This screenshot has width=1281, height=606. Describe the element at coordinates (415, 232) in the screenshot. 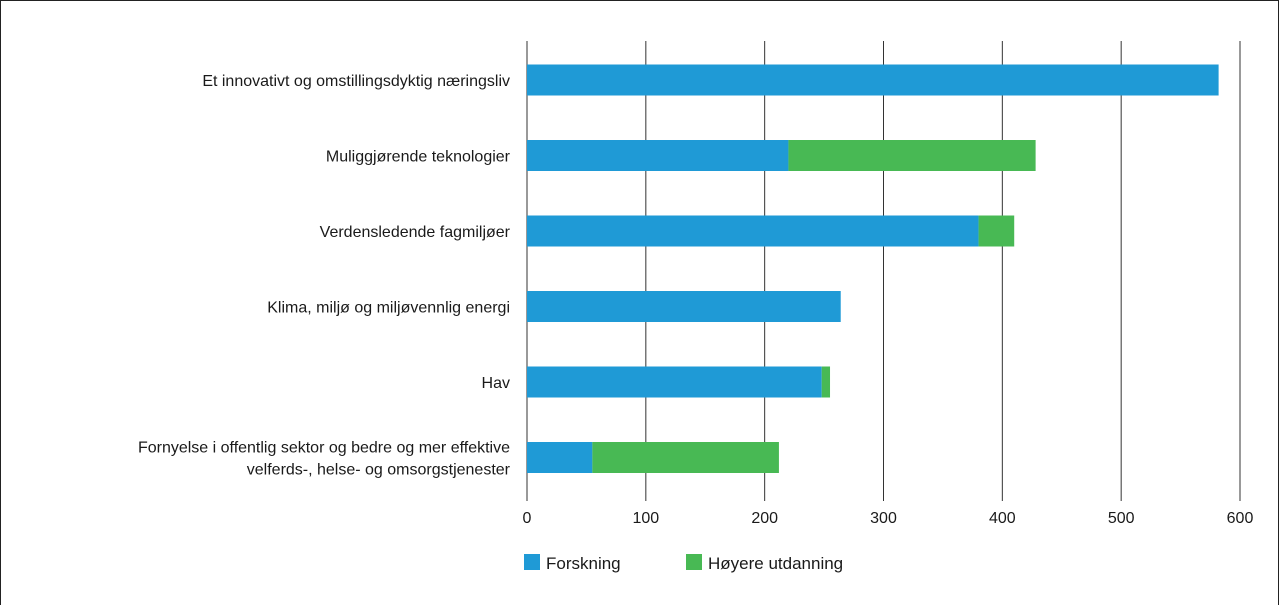

I see `category-label-2: Verdensledende fagmiljøer` at that location.